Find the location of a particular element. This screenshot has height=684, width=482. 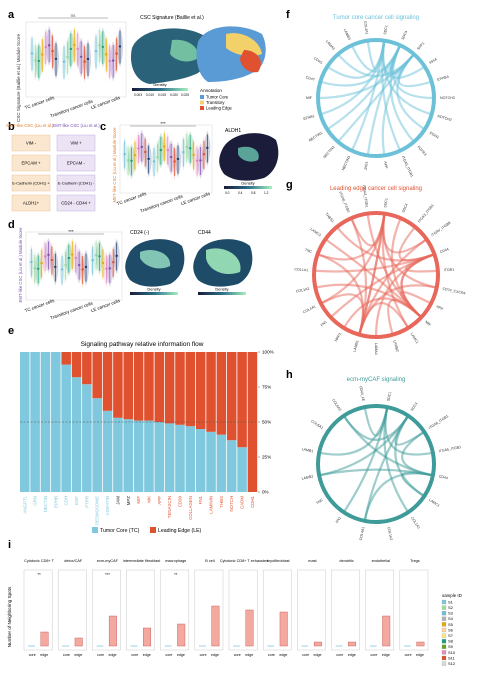

panel-e-legend-le: Leading Edge (LE) is located at coordinates (180, 531).